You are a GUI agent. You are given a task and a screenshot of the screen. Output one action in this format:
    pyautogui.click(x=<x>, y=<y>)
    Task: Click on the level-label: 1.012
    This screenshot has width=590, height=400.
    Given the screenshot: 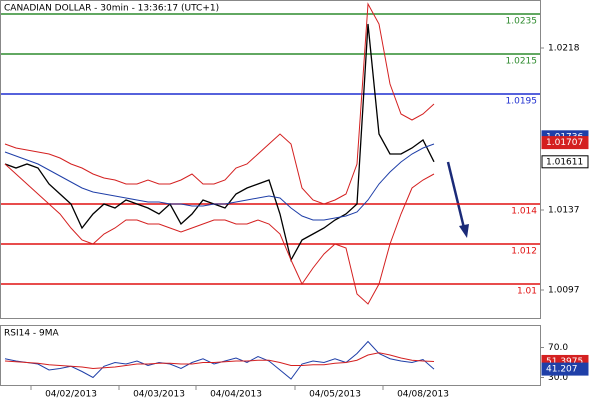 What is the action you would take?
    pyautogui.click(x=524, y=252)
    